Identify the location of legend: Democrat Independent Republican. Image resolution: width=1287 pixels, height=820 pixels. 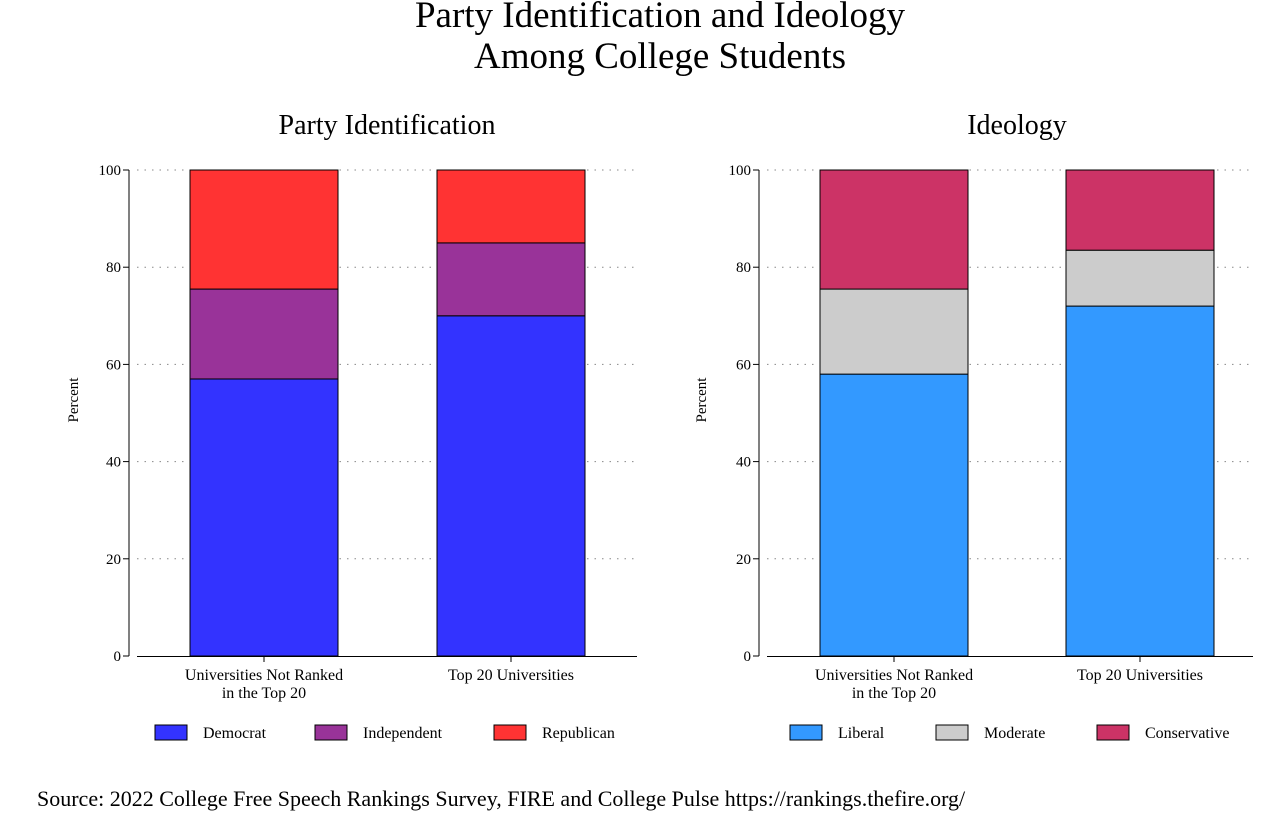
(384, 733).